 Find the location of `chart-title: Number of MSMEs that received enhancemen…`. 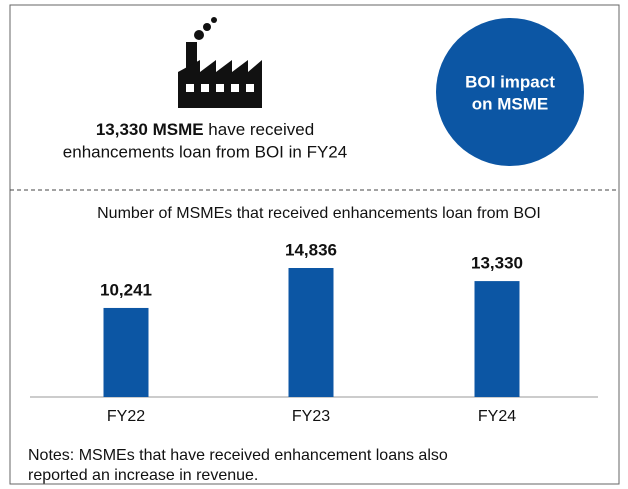

chart-title: Number of MSMEs that received enhancemen… is located at coordinates (319, 213).